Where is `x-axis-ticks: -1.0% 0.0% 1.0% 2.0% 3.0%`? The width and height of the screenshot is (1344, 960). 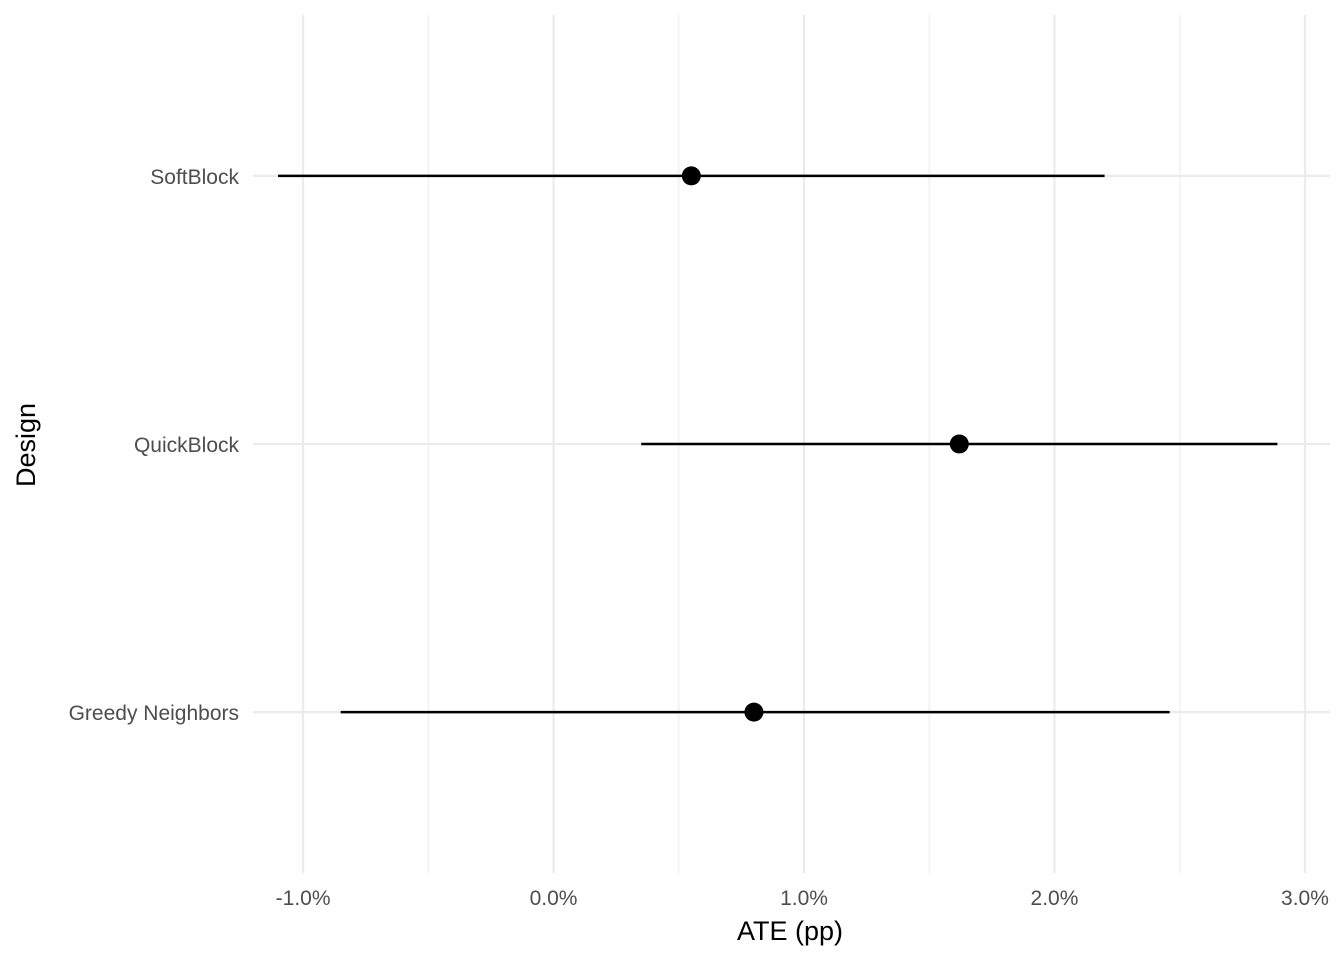
x-axis-ticks: -1.0% 0.0% 1.0% 2.0% 3.0% is located at coordinates (802, 898).